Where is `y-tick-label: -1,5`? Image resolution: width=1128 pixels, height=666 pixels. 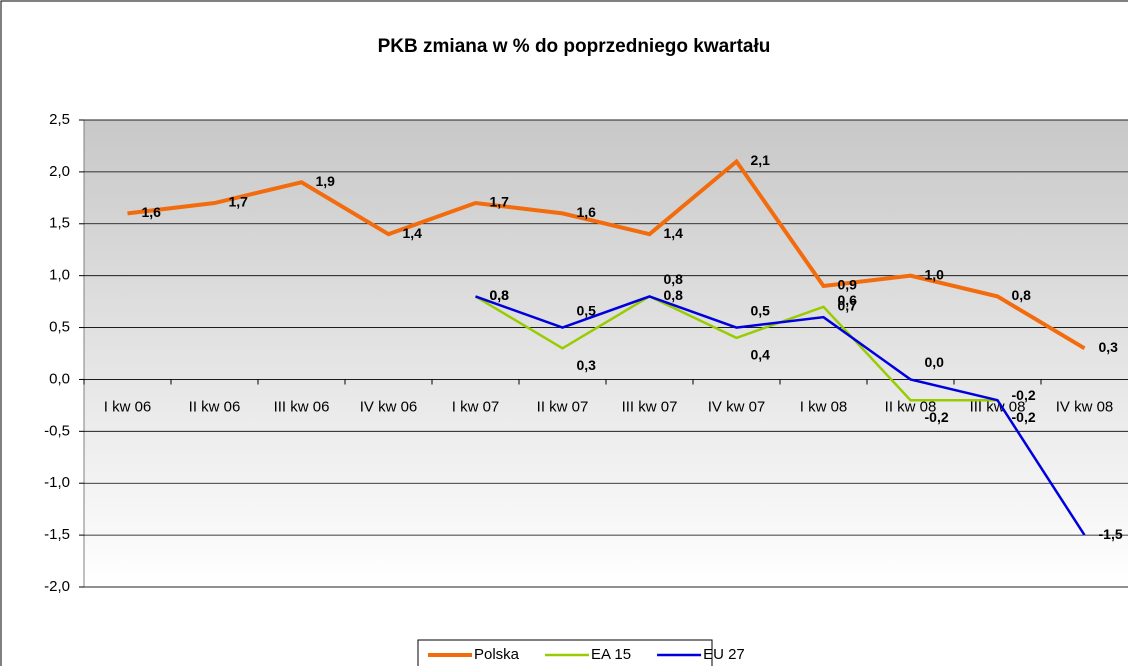
y-tick-label: -1,5 is located at coordinates (57, 534).